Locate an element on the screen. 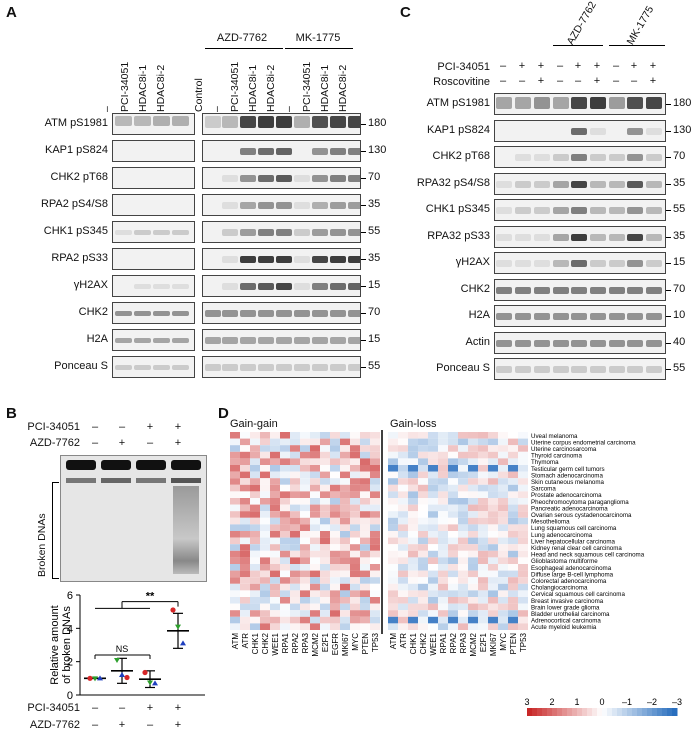 The image size is (700, 742). c-pci-sign: + is located at coordinates (578, 66).